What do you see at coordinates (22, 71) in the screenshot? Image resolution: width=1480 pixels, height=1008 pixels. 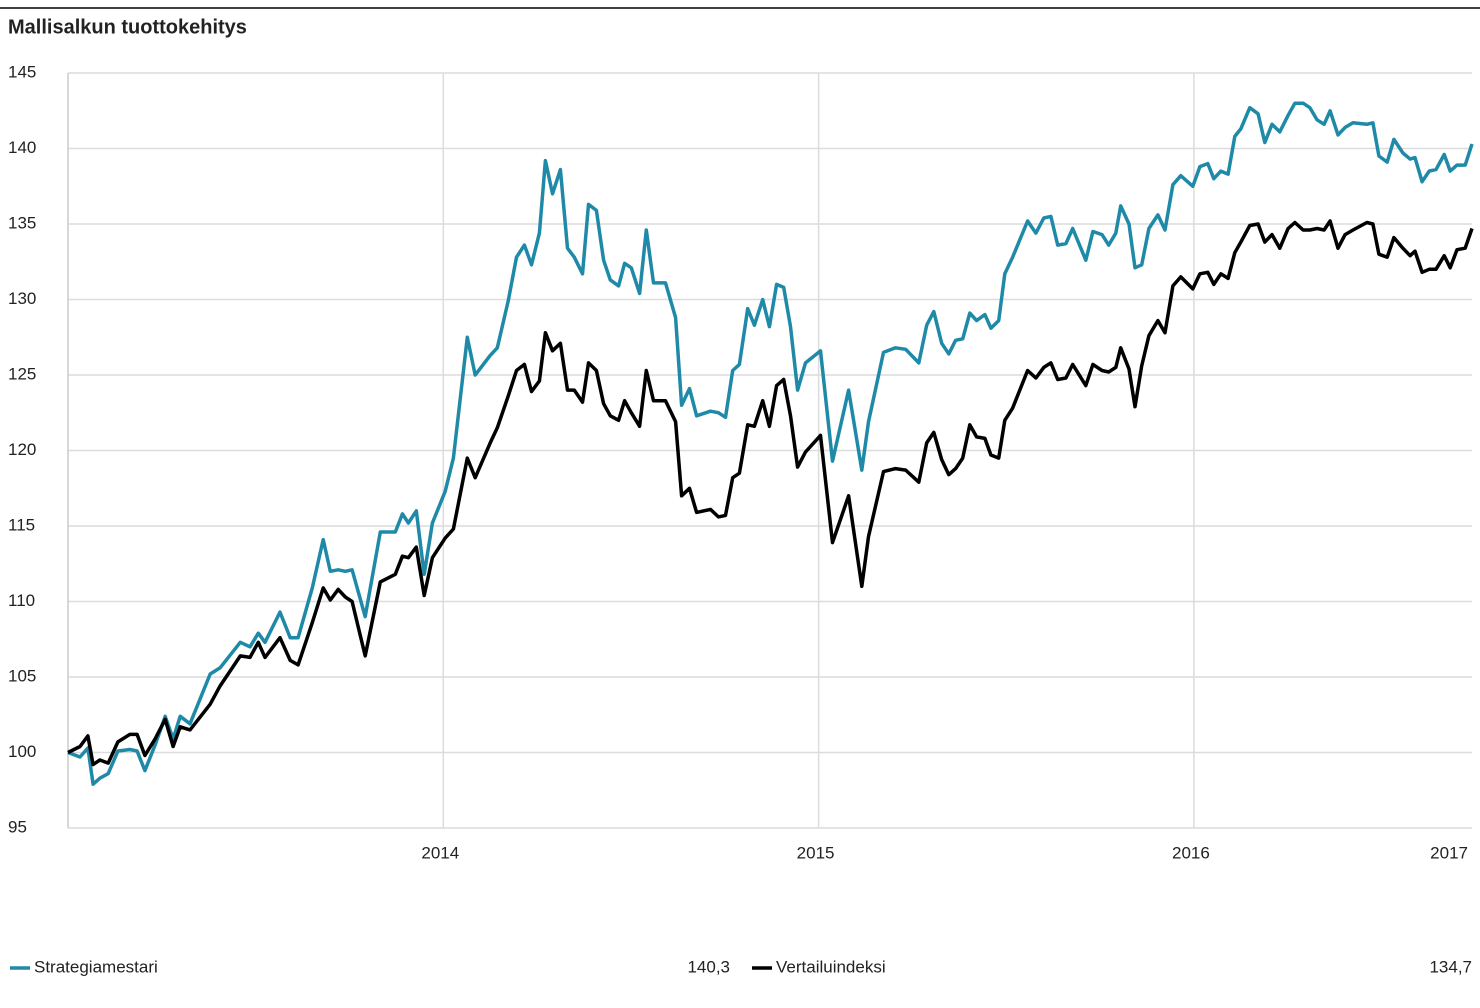 I see `y-tick-label: 145` at bounding box center [22, 71].